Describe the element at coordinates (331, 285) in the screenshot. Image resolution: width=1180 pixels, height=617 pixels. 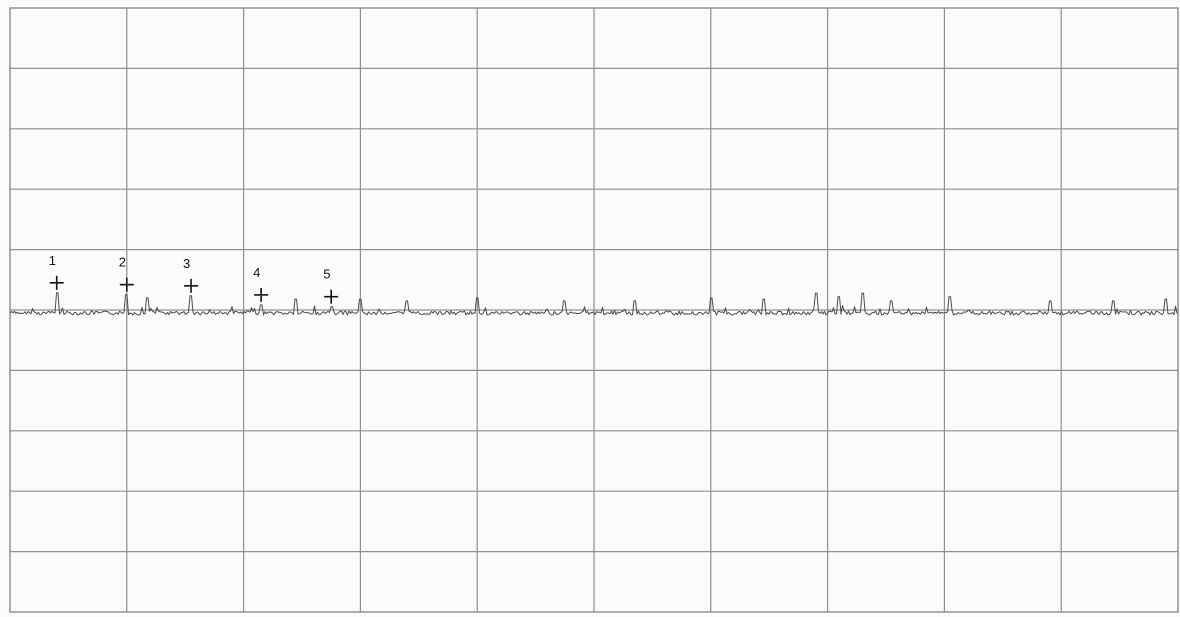
I see `marker-5: 5` at that location.